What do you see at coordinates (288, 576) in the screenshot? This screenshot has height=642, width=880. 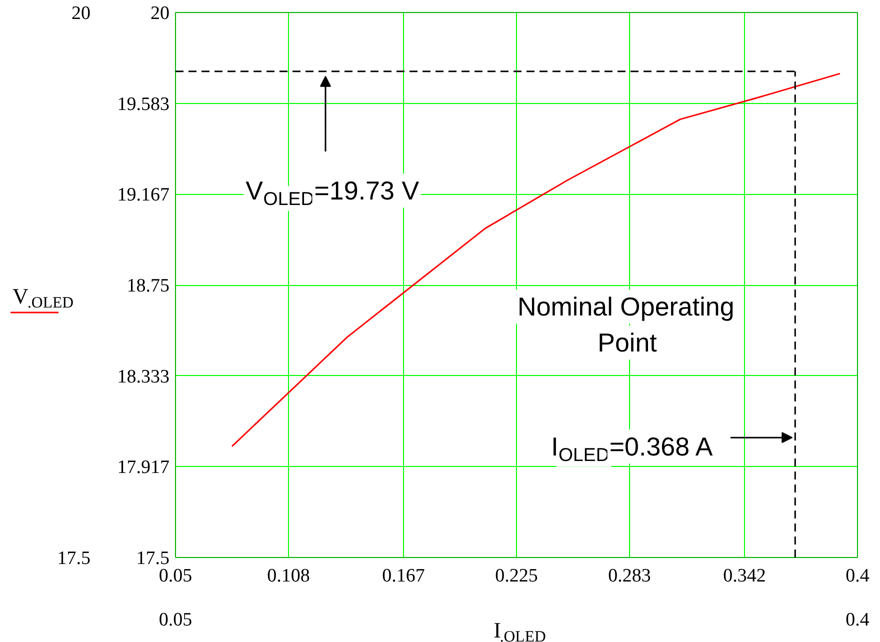 I see `x-tick-label: 0.108` at bounding box center [288, 576].